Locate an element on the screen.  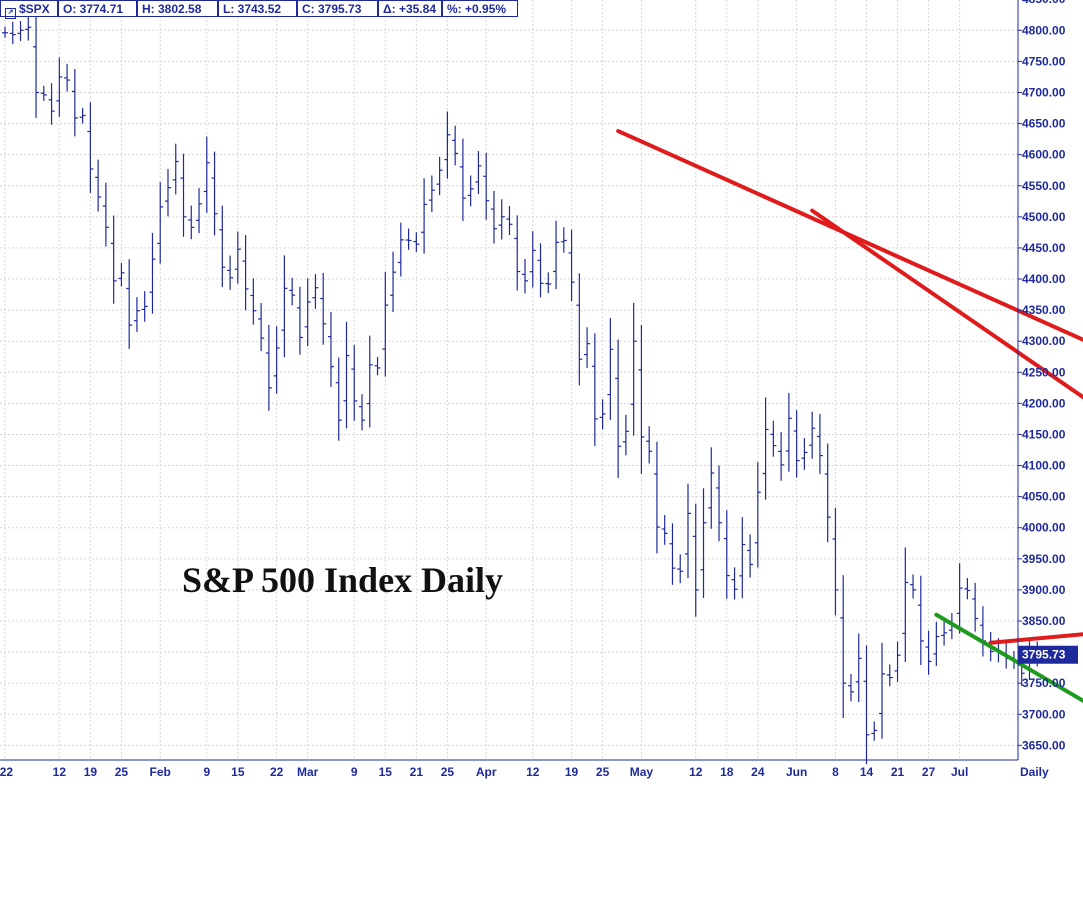
change-value: Δ: +35.84 is located at coordinates (410, 8).